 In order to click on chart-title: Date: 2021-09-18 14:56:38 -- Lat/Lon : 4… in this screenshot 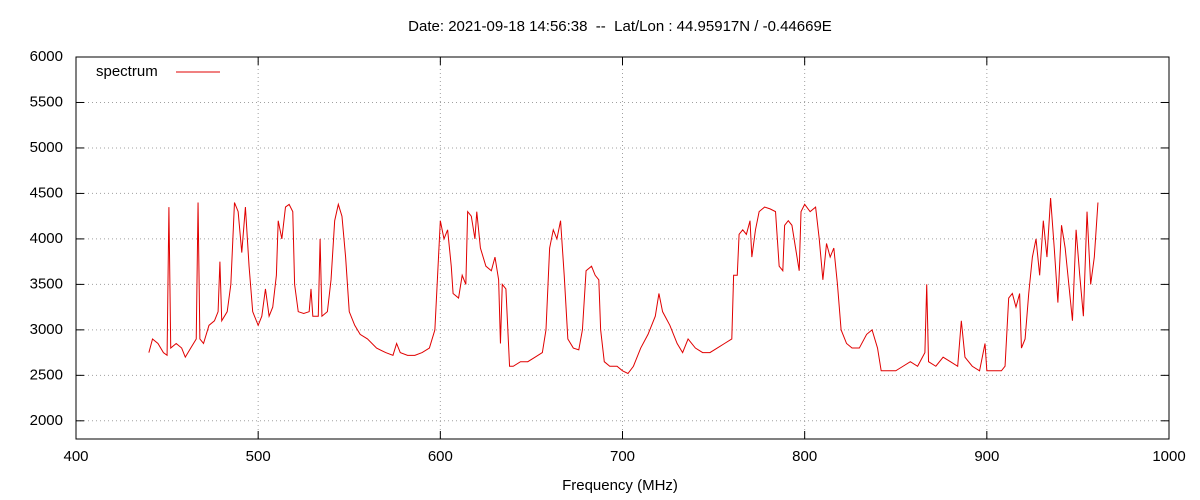, I will do `click(620, 26)`.